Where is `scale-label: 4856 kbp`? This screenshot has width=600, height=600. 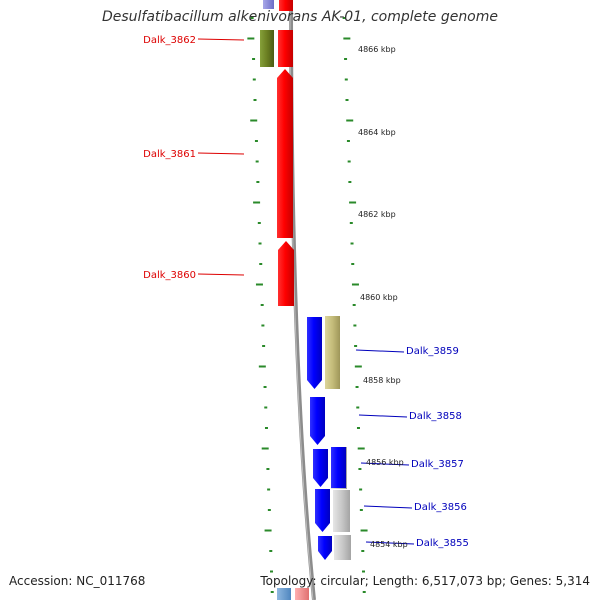
scale-label: 4856 kbp is located at coordinates (385, 462).